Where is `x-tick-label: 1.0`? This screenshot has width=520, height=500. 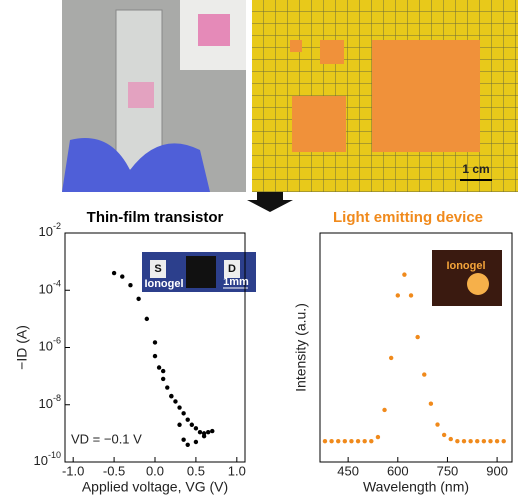
x-tick-label: 1.0 is located at coordinates (237, 470).